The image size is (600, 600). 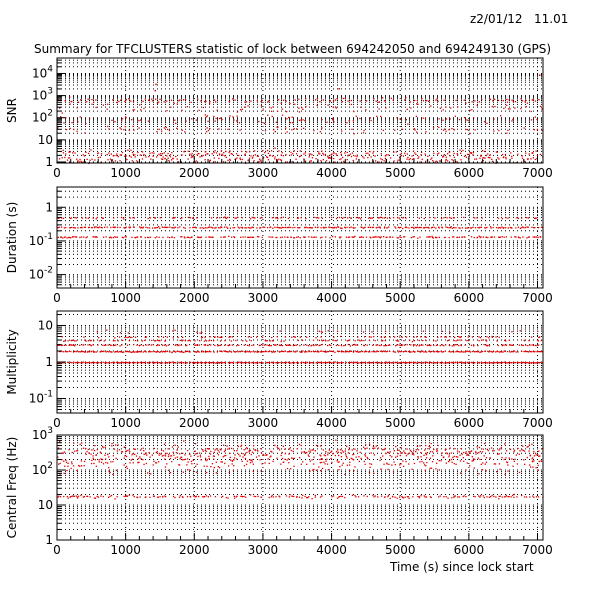 I want to click on x-tick-label: 3000, so click(x=263, y=423).